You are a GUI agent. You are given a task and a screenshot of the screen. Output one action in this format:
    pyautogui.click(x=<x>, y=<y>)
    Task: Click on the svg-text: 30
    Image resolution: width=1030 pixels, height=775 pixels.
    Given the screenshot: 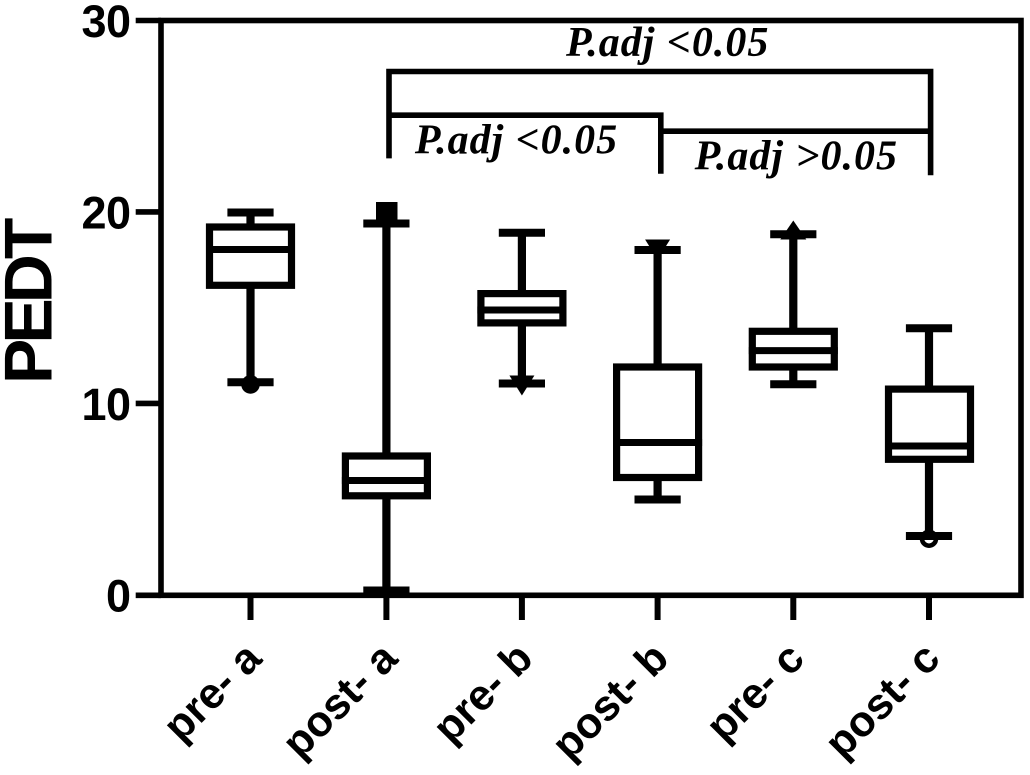 What is the action you would take?
    pyautogui.click(x=105, y=23)
    